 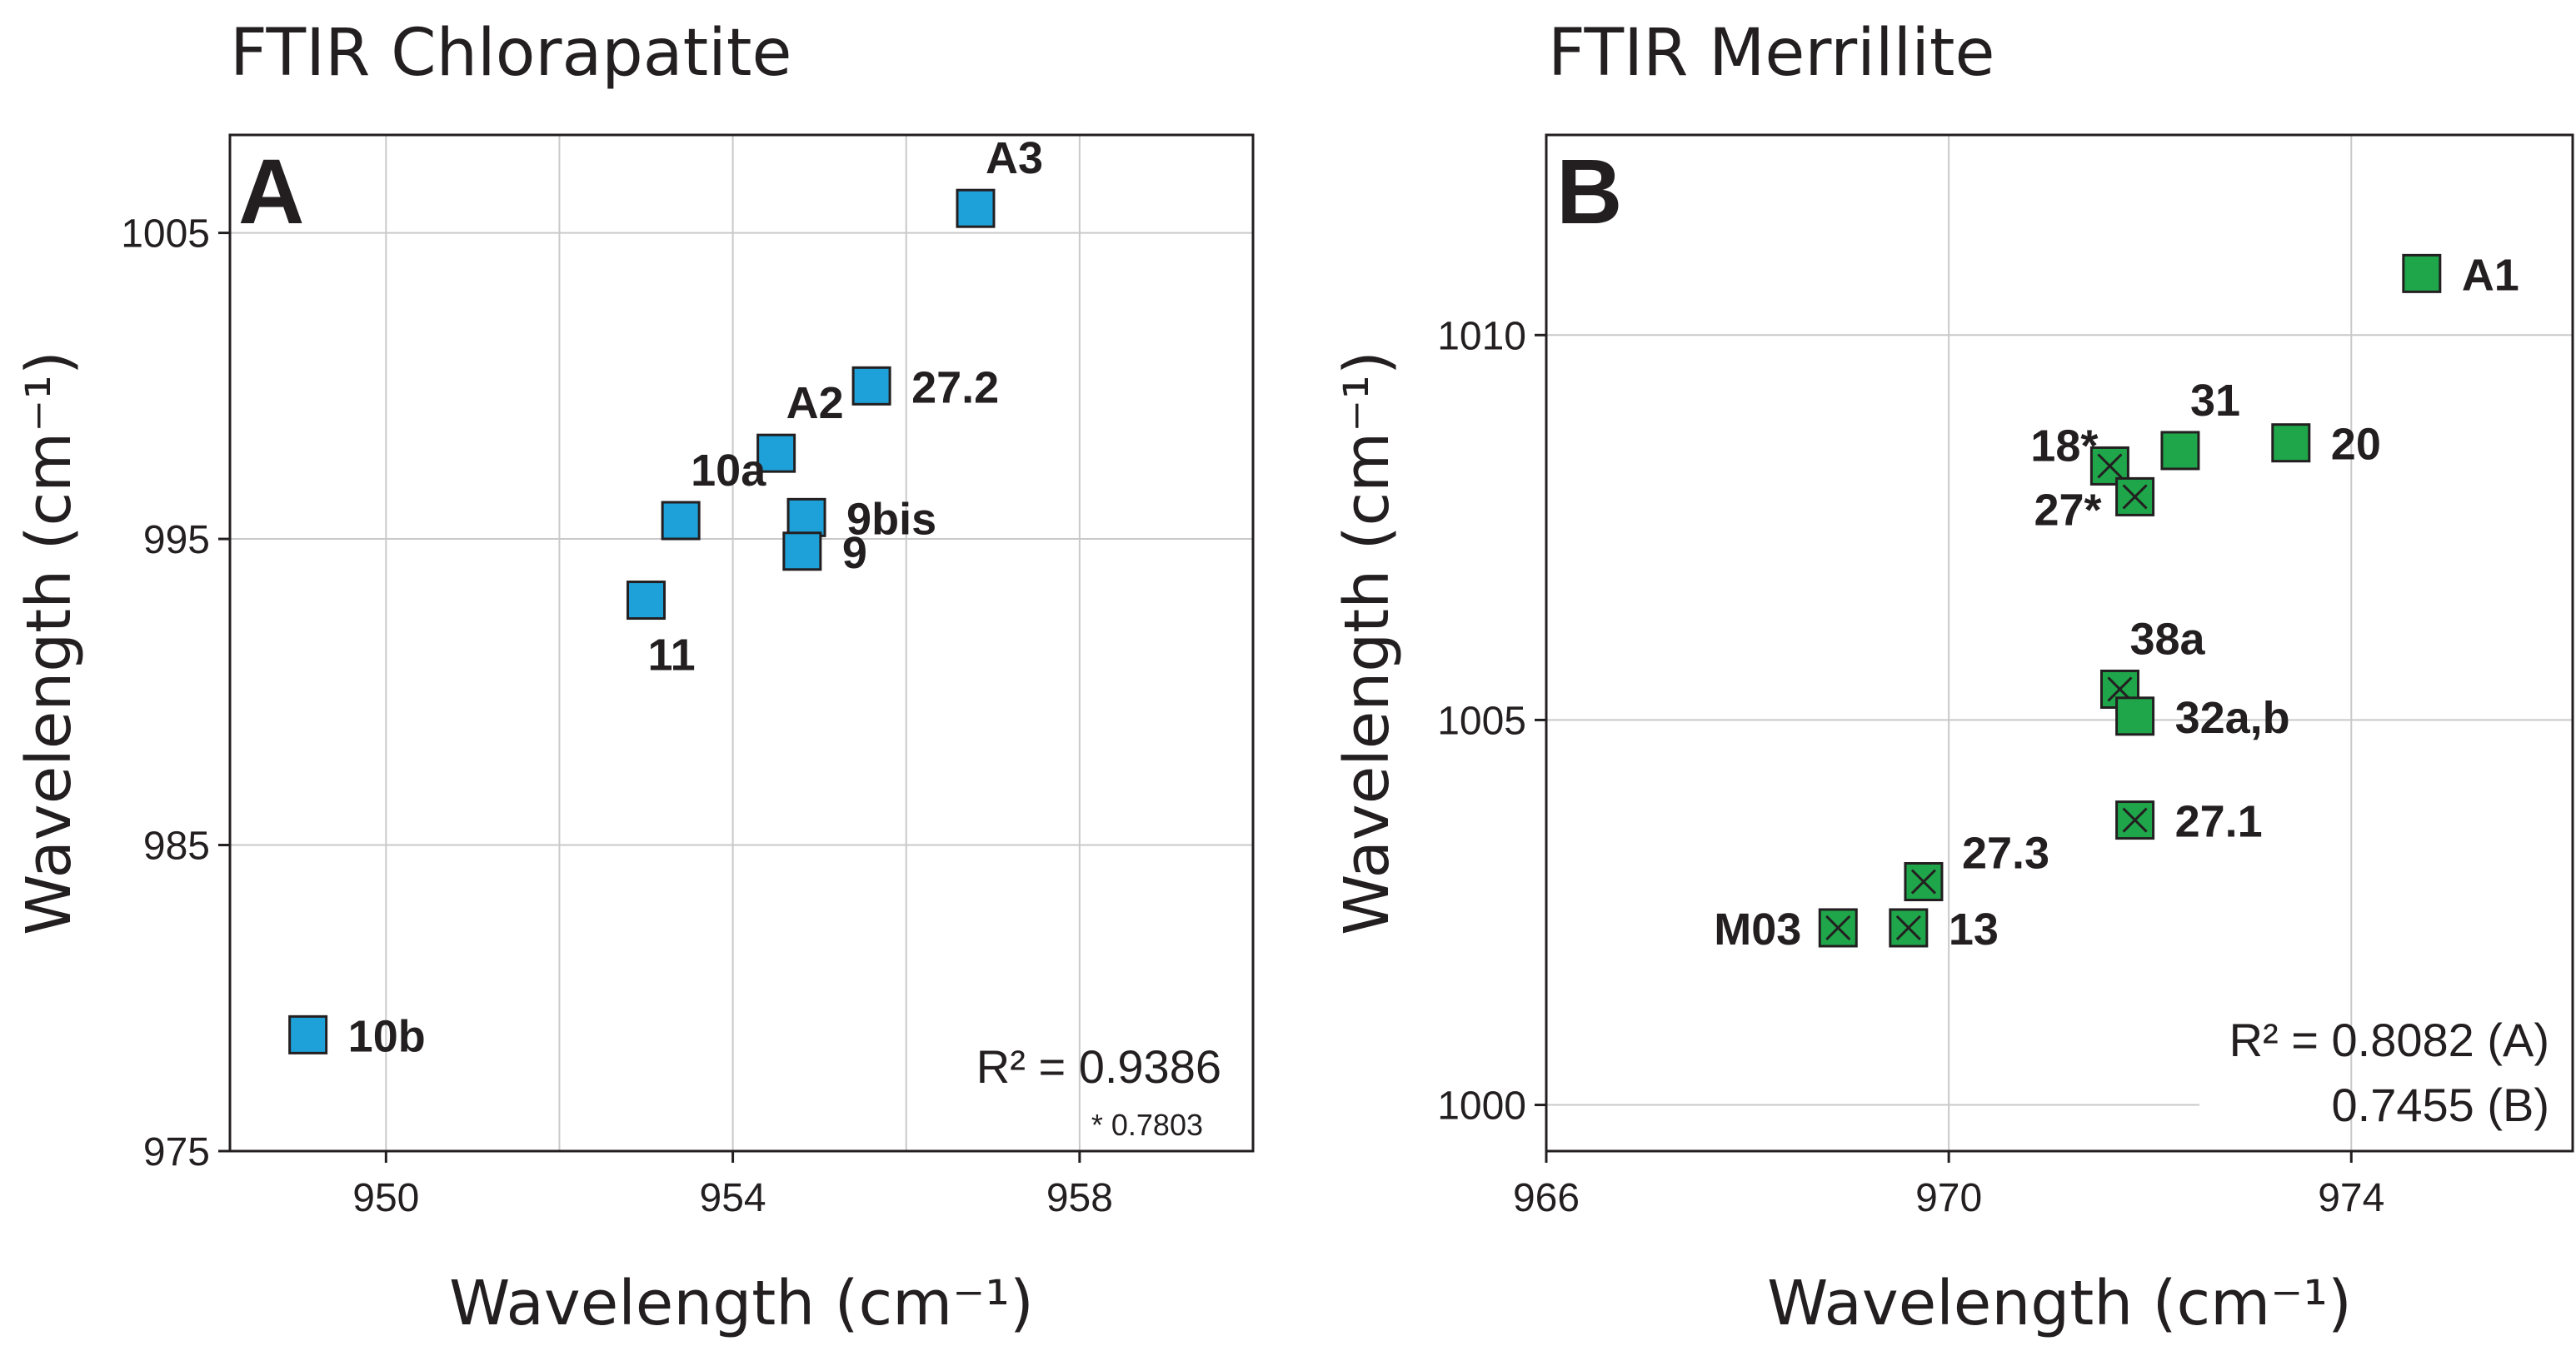 I want to click on panel-a-title: FTIR Chlorapatite, so click(x=510, y=54).